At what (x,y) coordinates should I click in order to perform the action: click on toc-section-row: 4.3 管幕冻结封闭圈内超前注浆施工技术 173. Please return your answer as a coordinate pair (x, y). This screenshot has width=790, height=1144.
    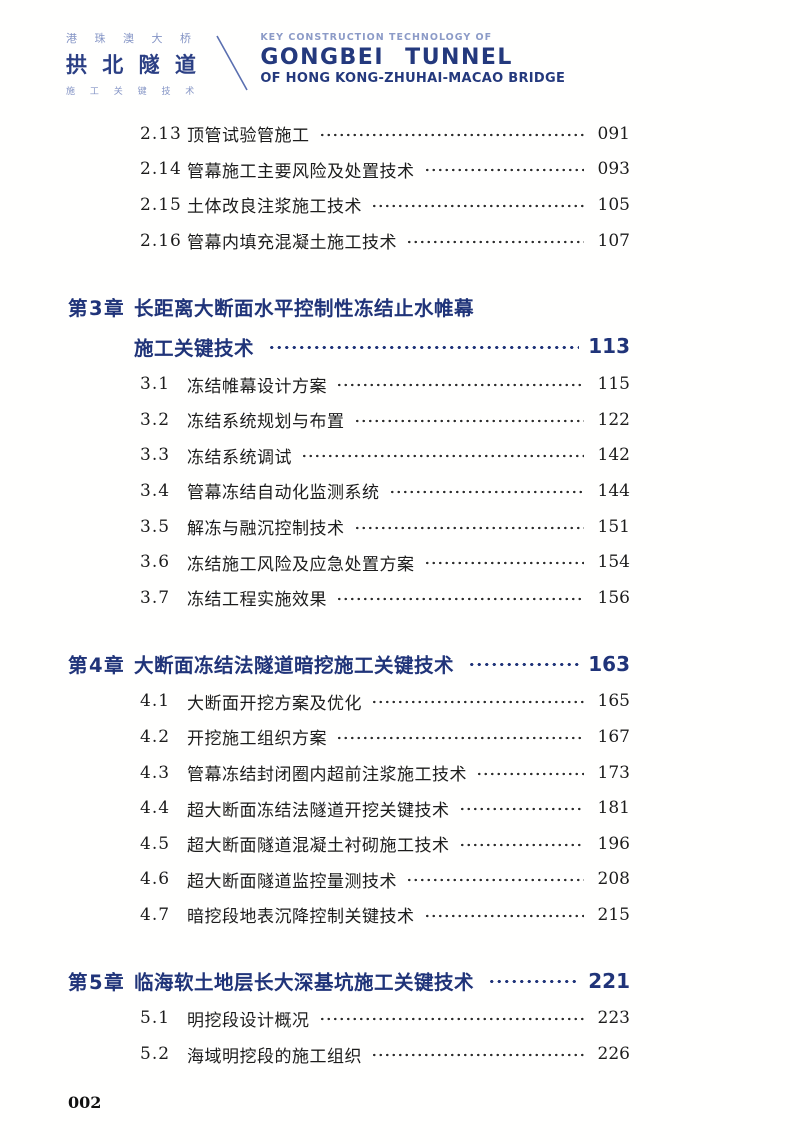
    Looking at the image, I should click on (385, 773).